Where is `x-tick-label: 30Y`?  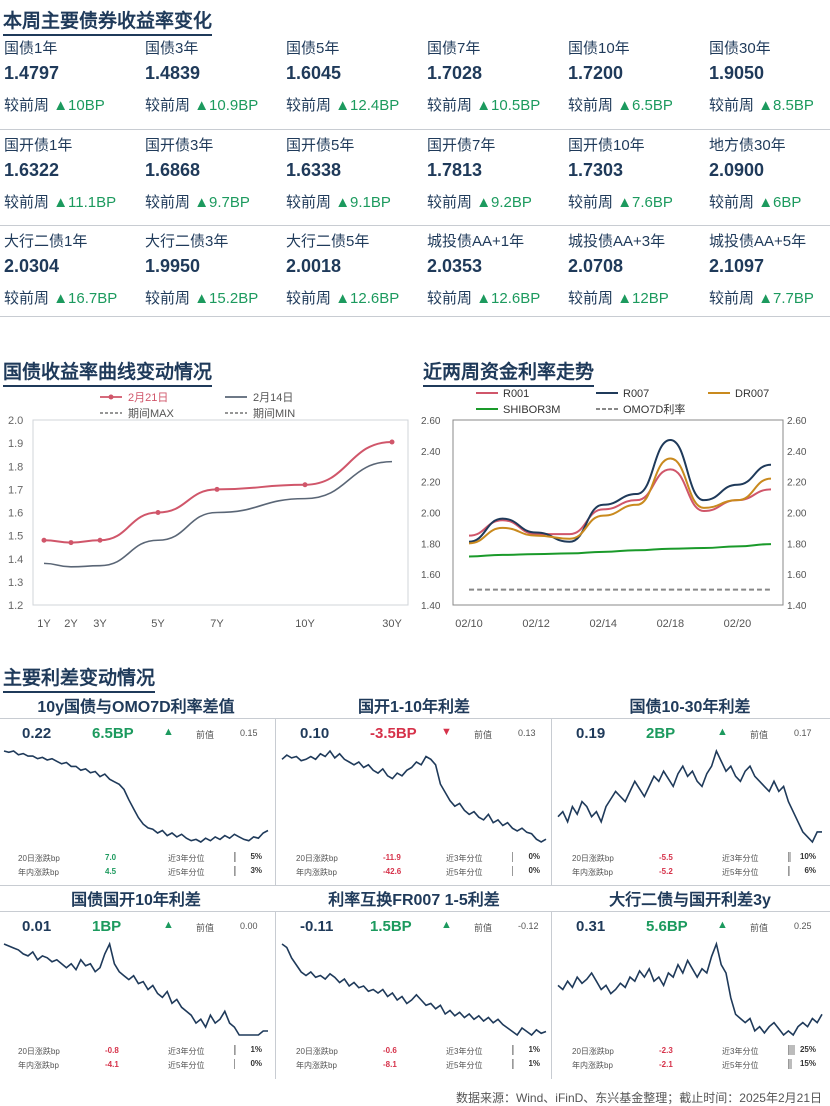 x-tick-label: 30Y is located at coordinates (392, 624).